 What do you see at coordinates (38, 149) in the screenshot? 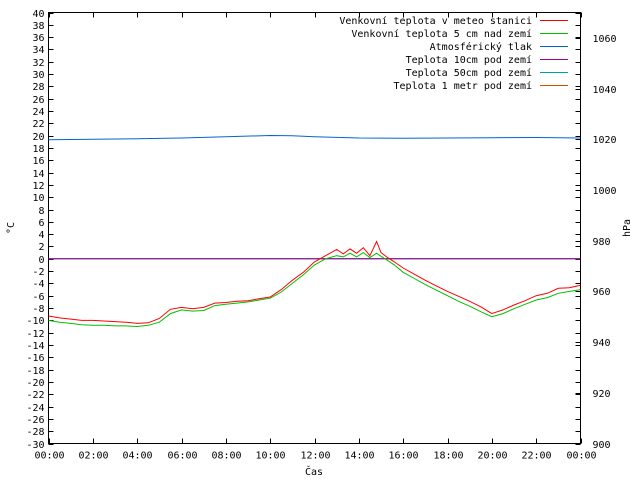
I see `y-tick-label: 18` at bounding box center [38, 149].